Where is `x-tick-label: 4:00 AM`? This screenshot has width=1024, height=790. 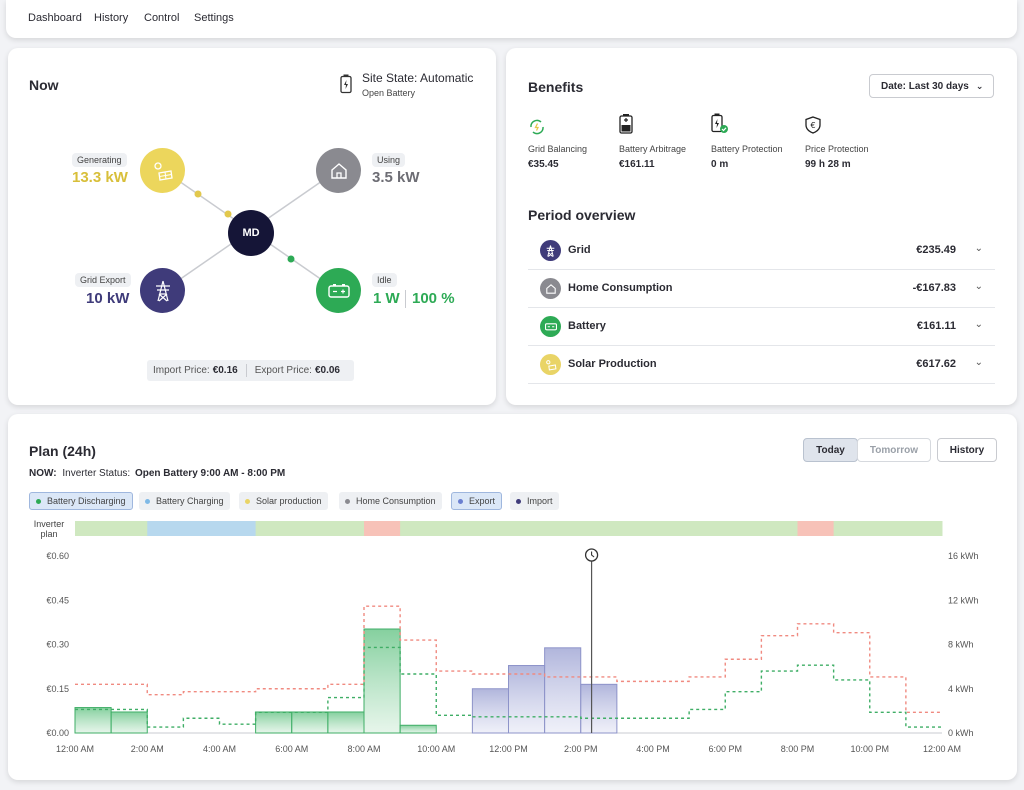 x-tick-label: 4:00 AM is located at coordinates (219, 749).